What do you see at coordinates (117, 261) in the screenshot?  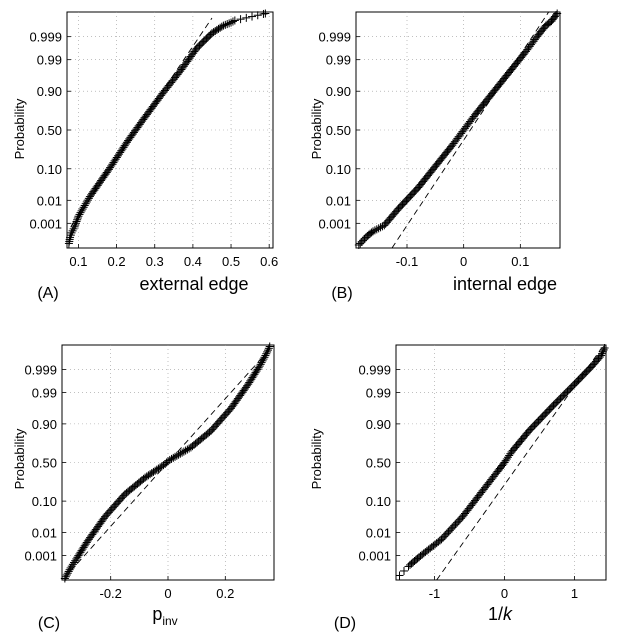 I see `panel-a-xtick-label: 0.2` at bounding box center [117, 261].